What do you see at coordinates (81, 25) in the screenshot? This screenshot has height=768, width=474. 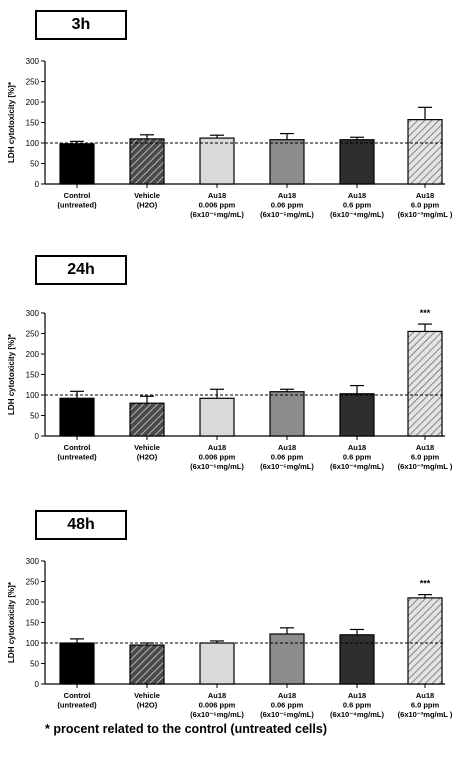 I see `panel-title-3h: 3h` at bounding box center [81, 25].